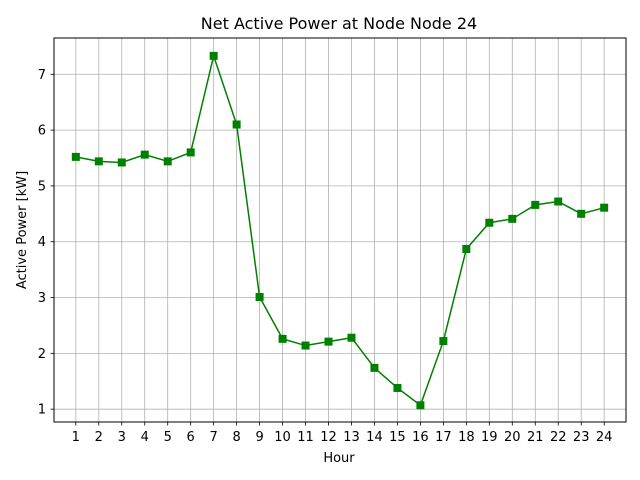  What do you see at coordinates (305, 437) in the screenshot?
I see `x-tick-label: 11` at bounding box center [305, 437].